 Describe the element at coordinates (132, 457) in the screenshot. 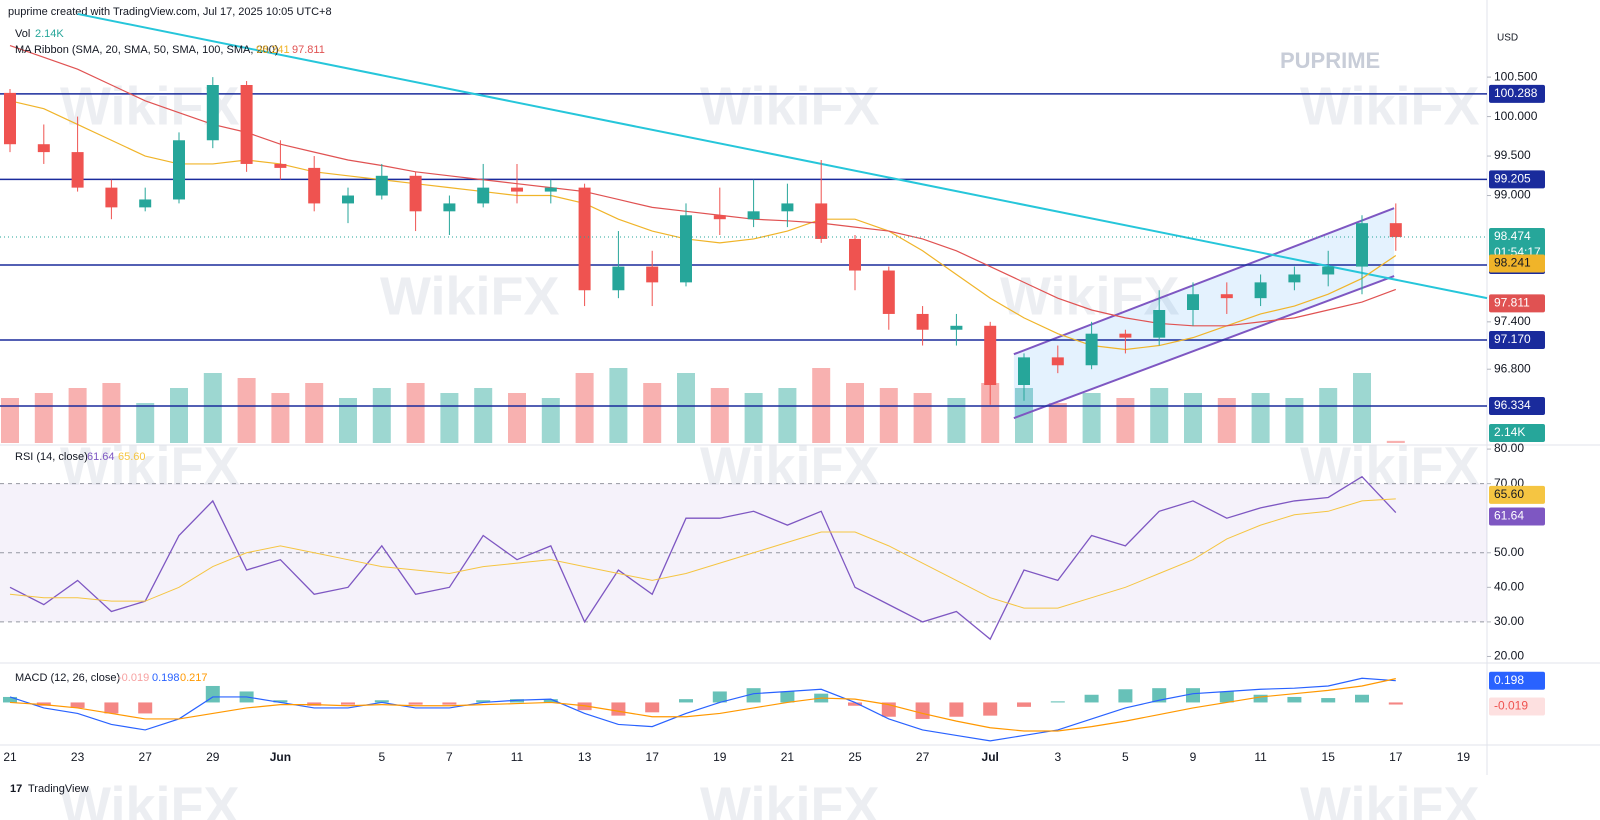

I see `legend-value: 65.60` at that location.